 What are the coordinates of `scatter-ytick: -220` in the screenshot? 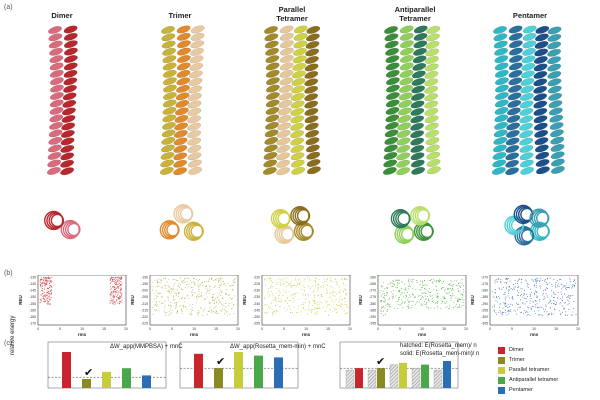 It's located at (144, 317).